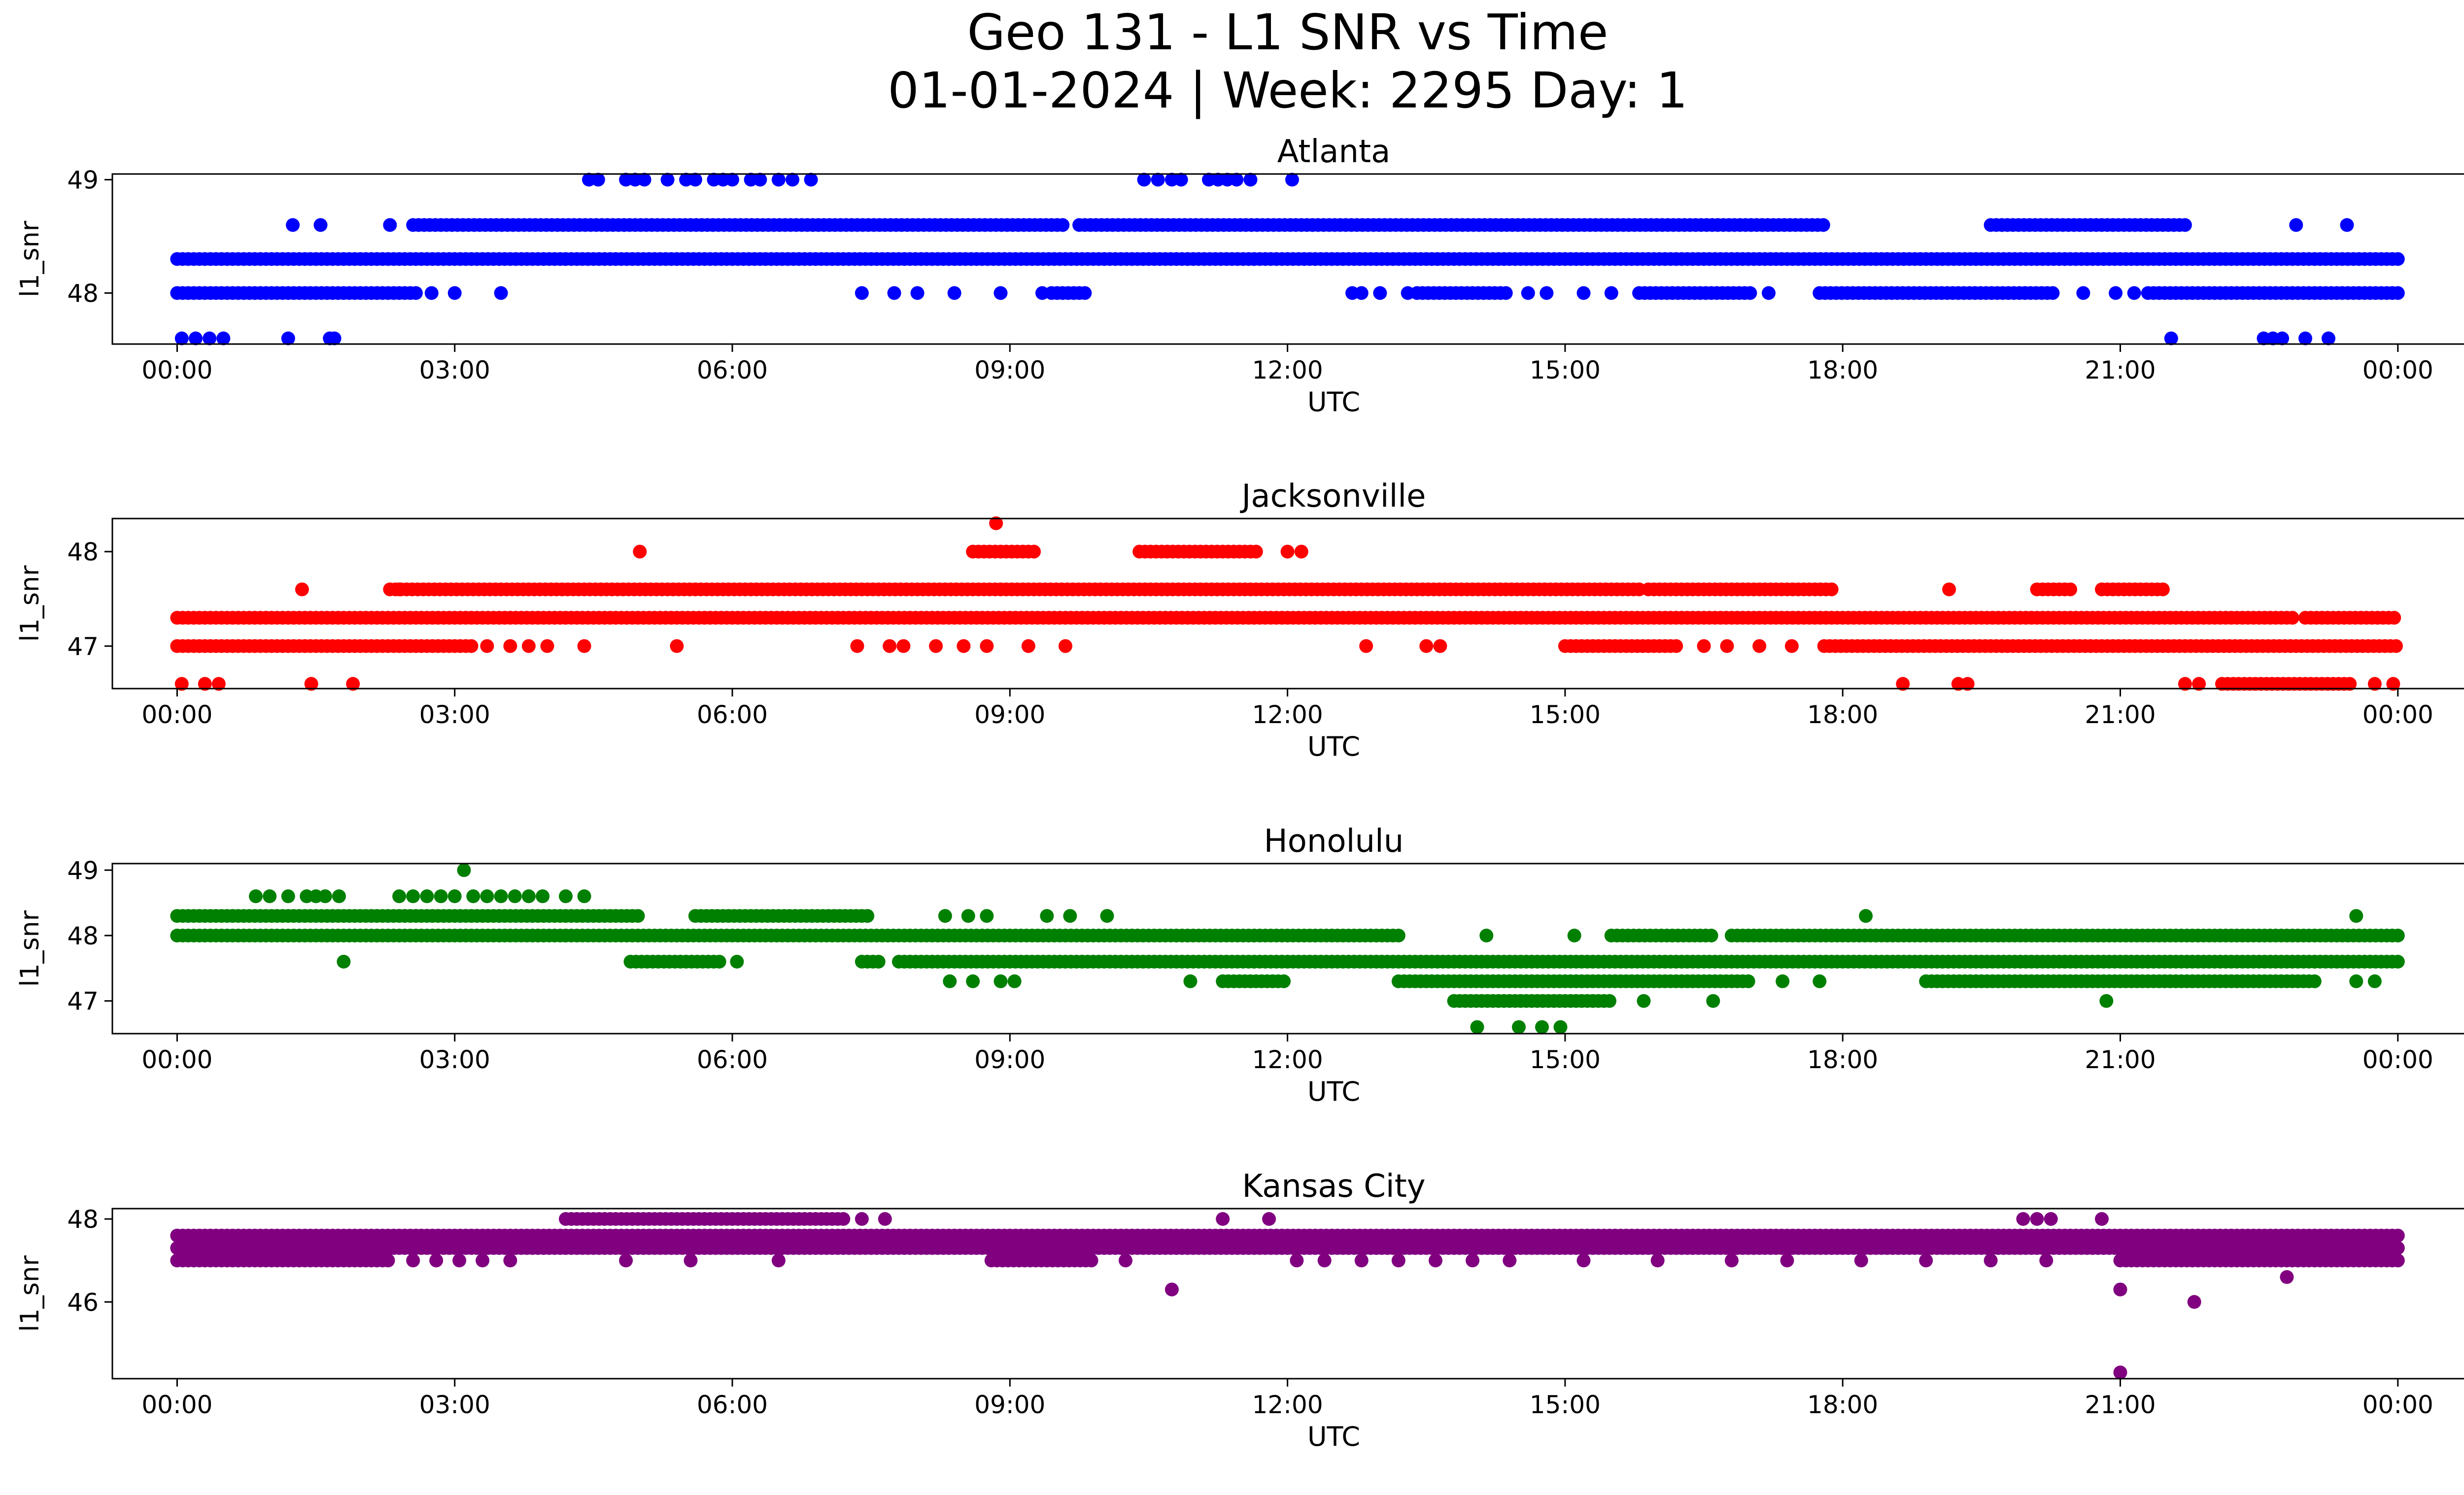  Describe the element at coordinates (1333, 1091) in the screenshot. I see `x-axis-label: UTC` at that location.